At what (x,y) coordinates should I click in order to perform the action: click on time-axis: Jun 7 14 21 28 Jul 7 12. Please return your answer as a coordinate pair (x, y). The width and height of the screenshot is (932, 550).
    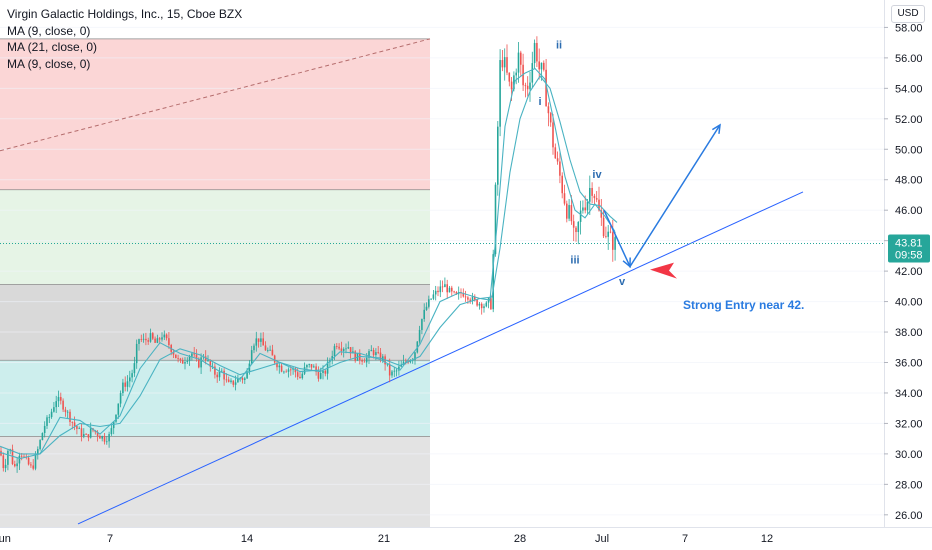
    Looking at the image, I should click on (466, 538).